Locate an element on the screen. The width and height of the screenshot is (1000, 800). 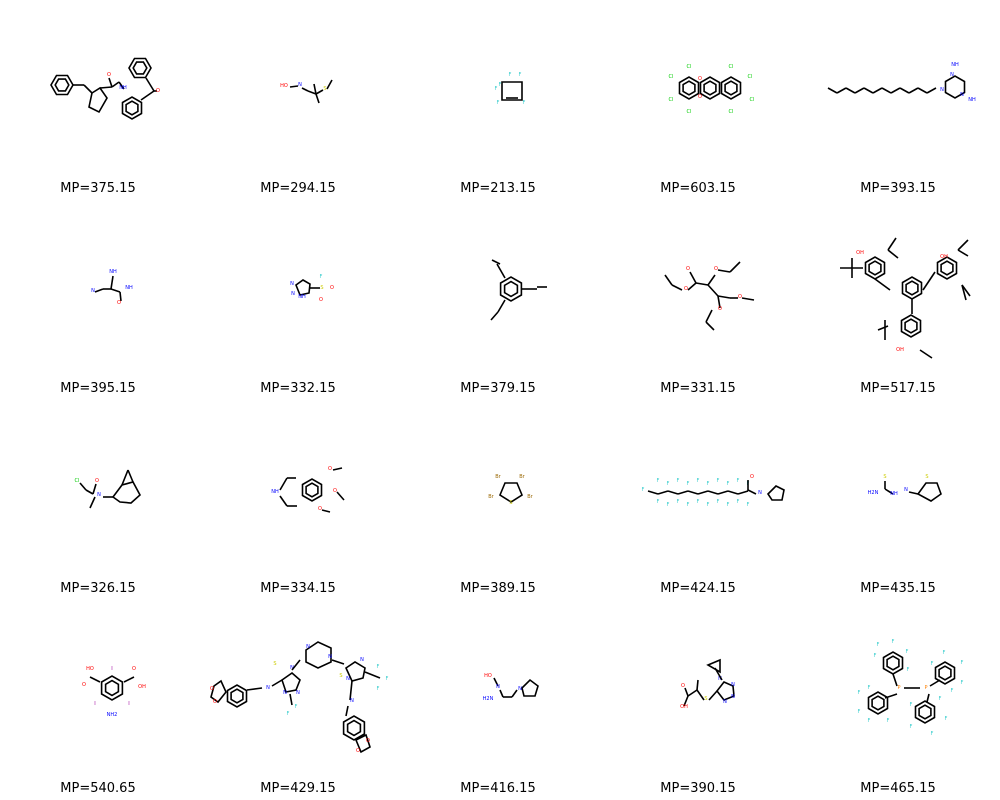
melting-point-label: MP=334.15 is located at coordinates (298, 588).